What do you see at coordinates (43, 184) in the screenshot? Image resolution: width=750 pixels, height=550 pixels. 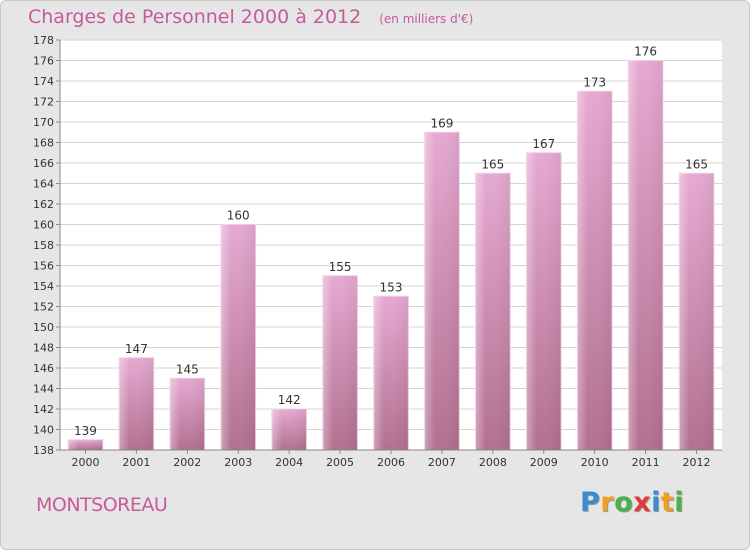 I see `y-tick-label: 164` at bounding box center [43, 184].